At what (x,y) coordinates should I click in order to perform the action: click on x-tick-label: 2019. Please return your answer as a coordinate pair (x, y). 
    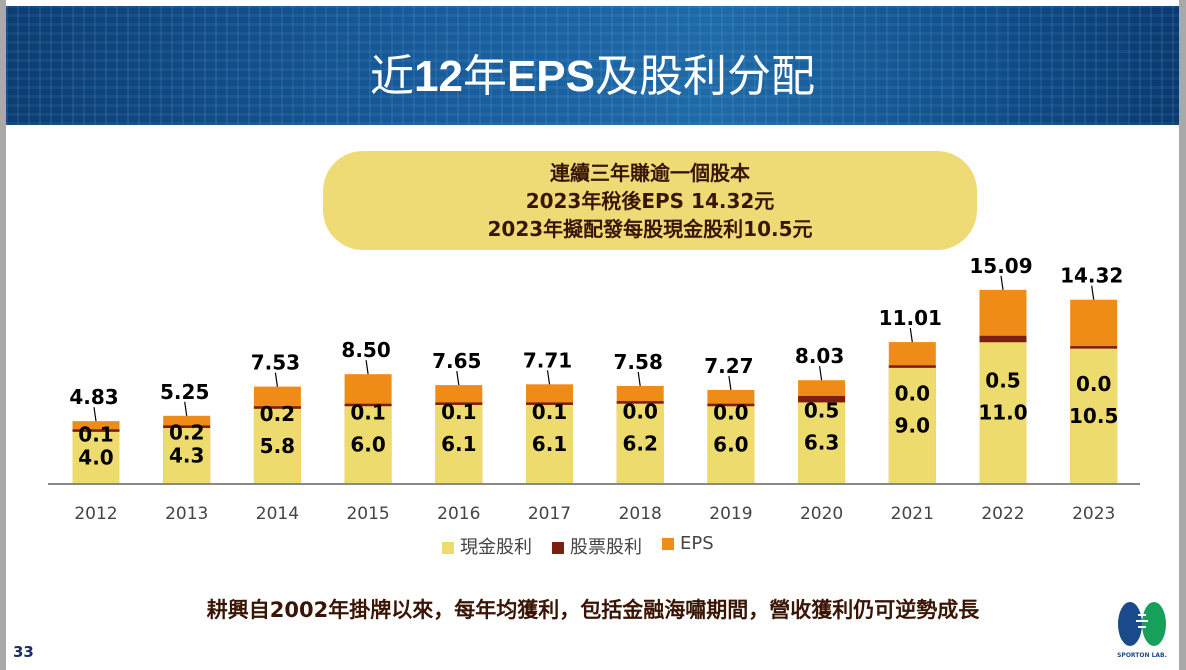
    Looking at the image, I should click on (730, 514).